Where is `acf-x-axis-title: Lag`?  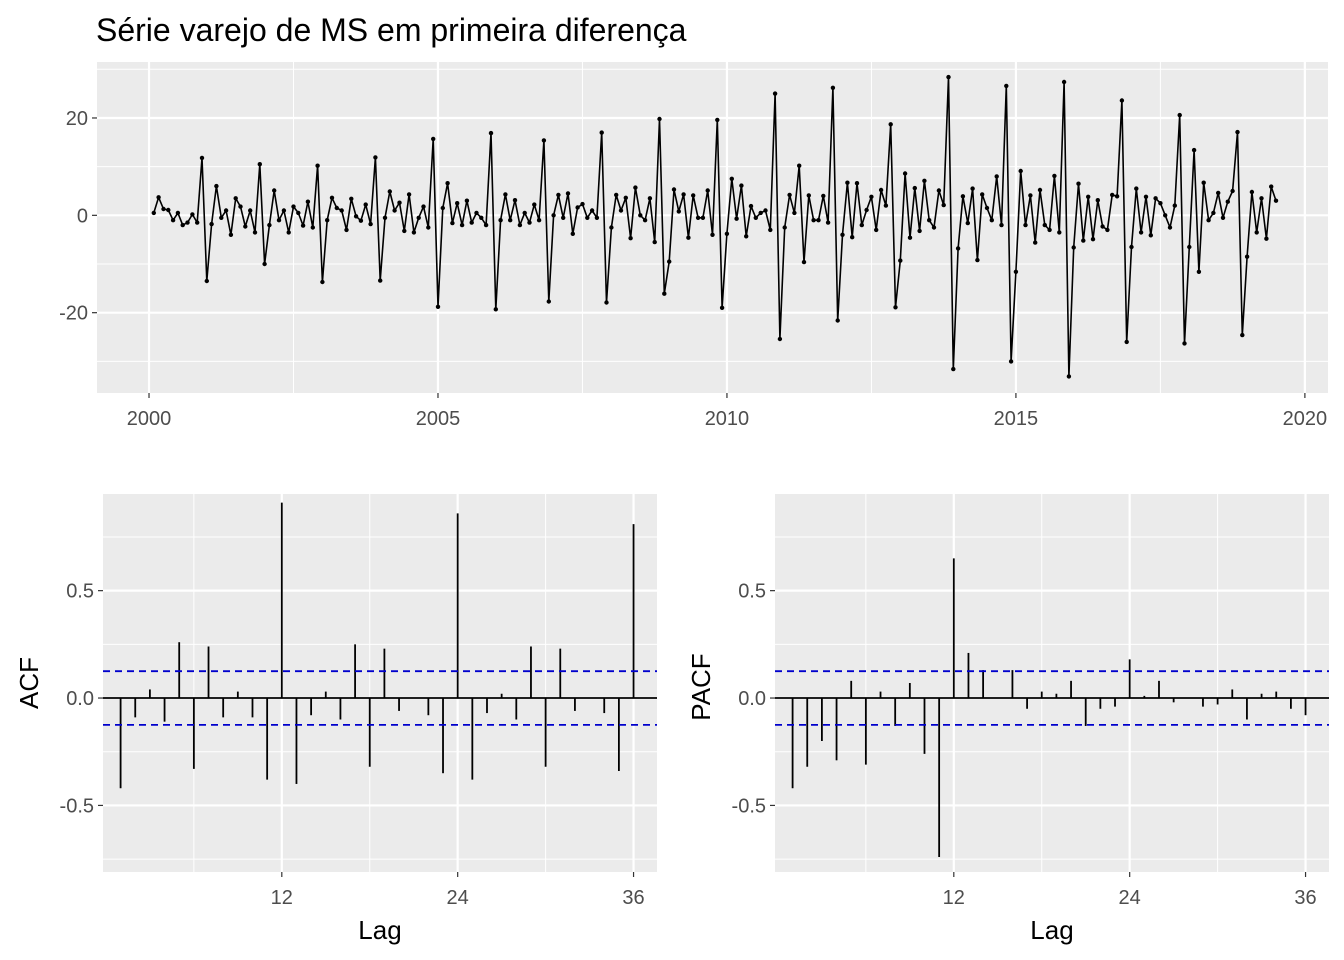
acf-x-axis-title: Lag is located at coordinates (379, 930).